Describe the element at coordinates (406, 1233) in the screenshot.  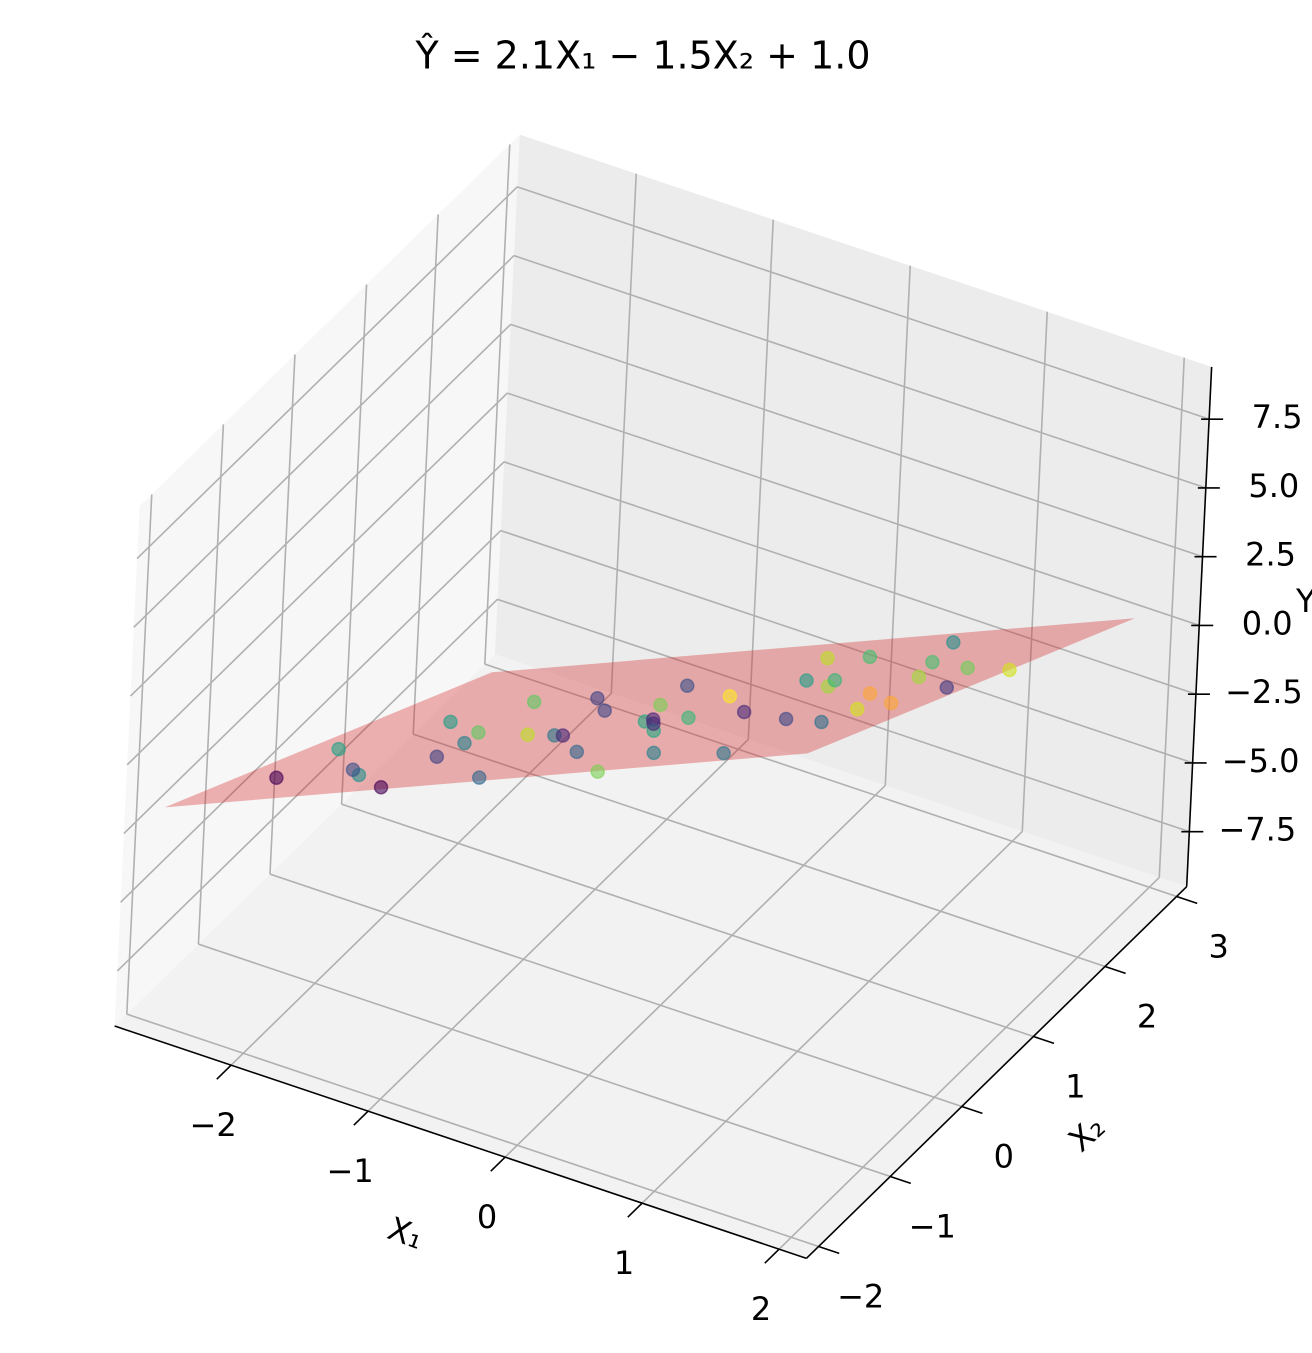
I see `x-axis-label: X₁` at that location.